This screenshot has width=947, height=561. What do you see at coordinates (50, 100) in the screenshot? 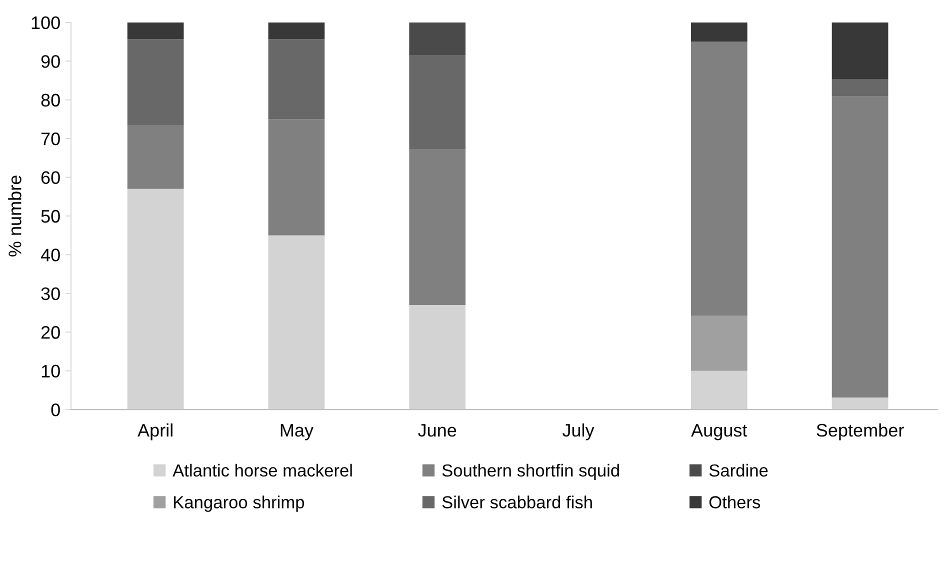
I see `y-tick-label: 80` at bounding box center [50, 100].